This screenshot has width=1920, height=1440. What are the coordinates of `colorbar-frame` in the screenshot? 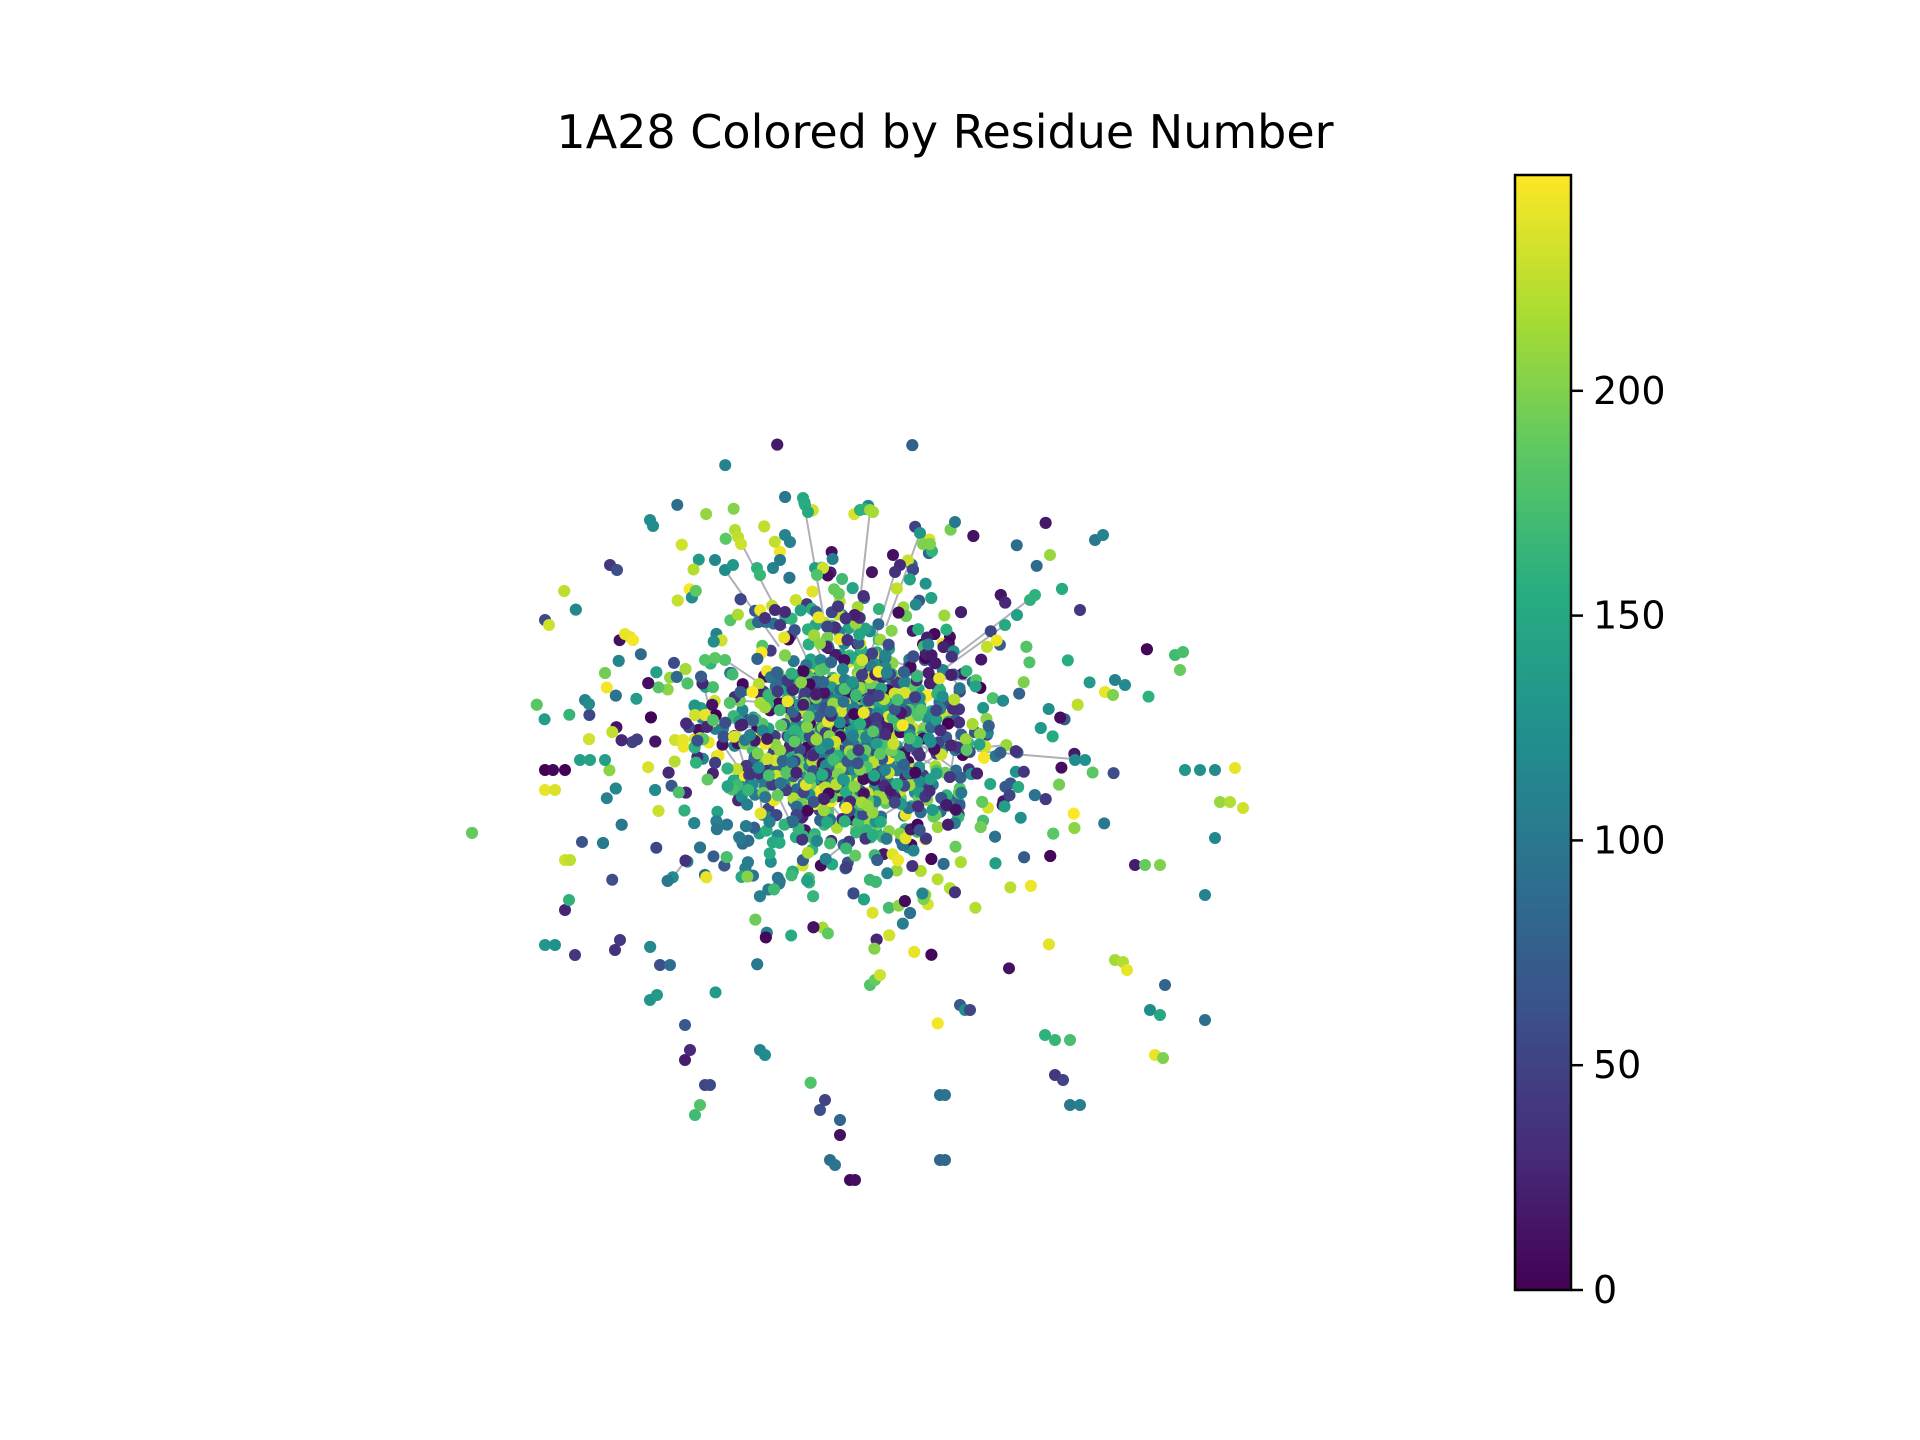 It's located at (1543, 732).